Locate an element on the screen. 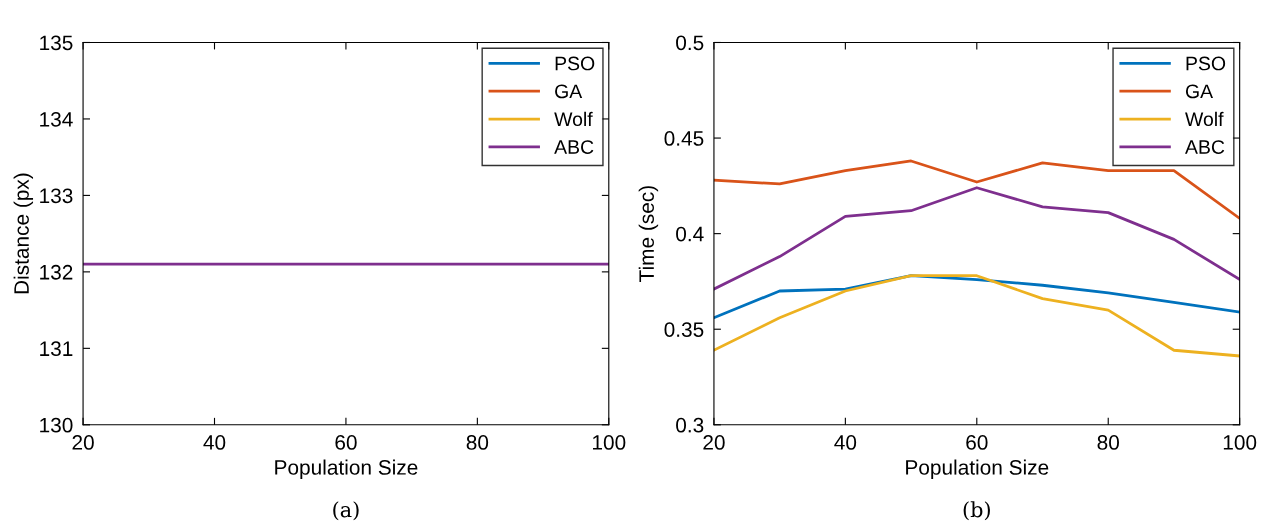 This screenshot has width=1278, height=531. y-tick-label: 133 is located at coordinates (56, 196).